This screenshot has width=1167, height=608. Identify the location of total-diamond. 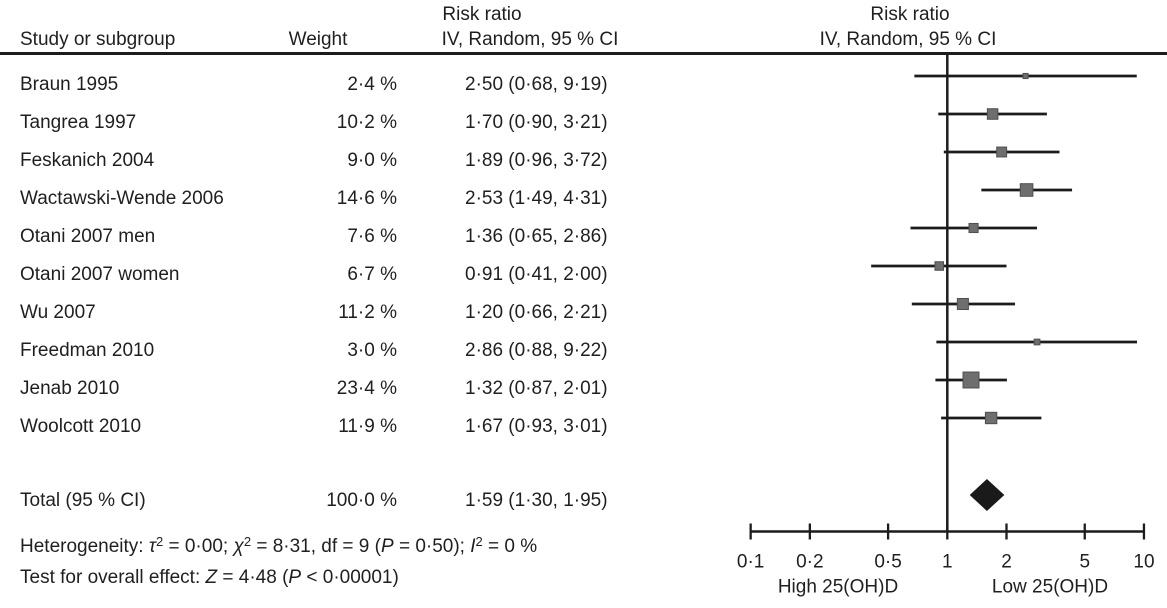
(987, 495).